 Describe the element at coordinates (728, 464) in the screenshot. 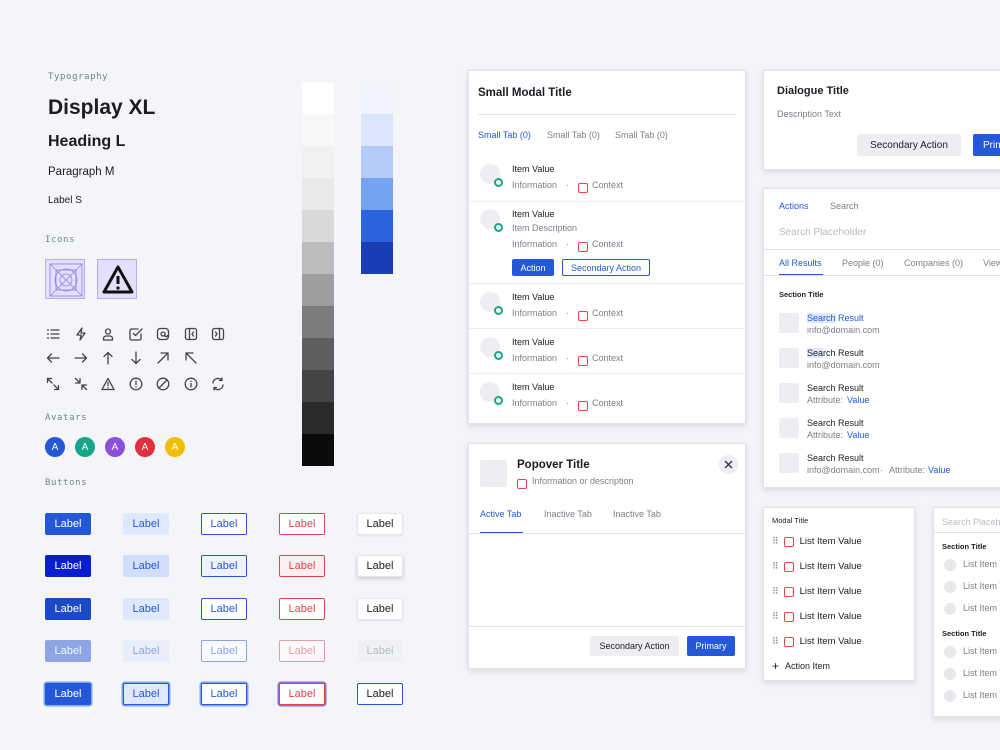

I see `close-icon` at that location.